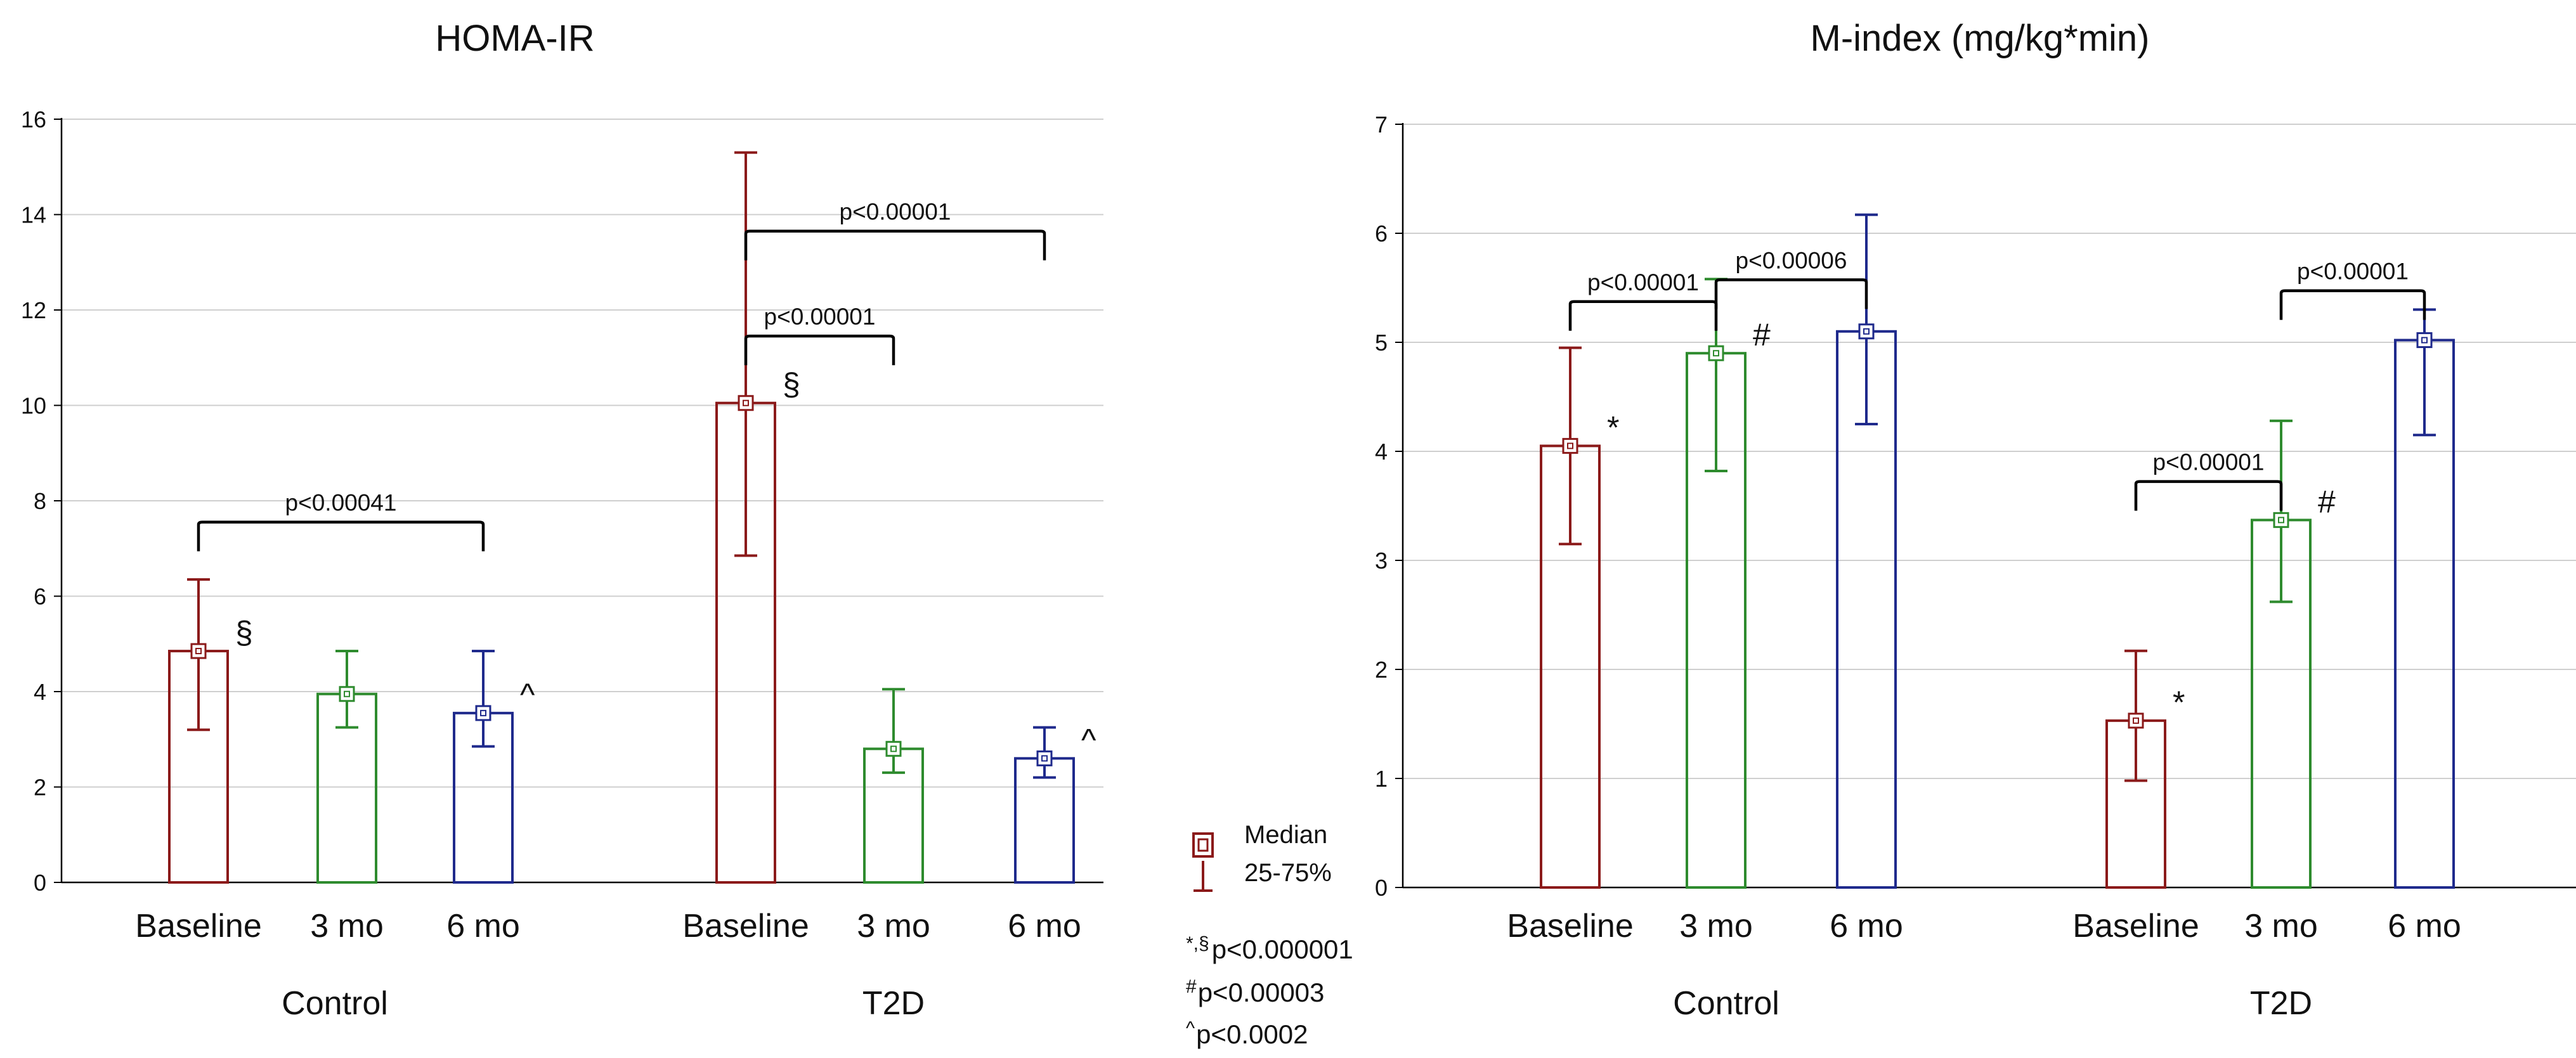 Image resolution: width=2576 pixels, height=1058 pixels. I want to click on legend-median-label: Median, so click(1285, 835).